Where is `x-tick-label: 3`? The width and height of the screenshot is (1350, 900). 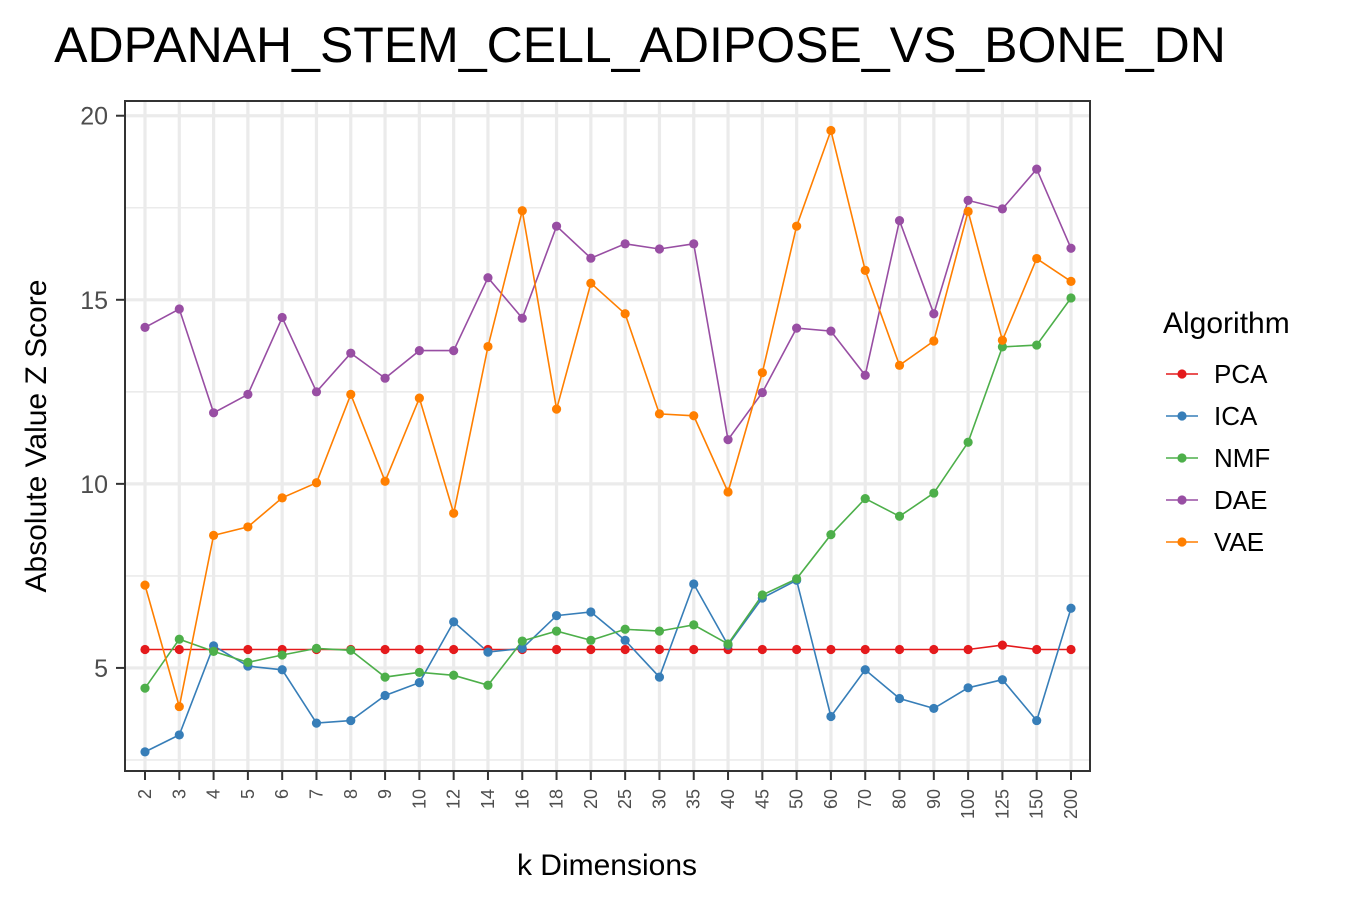
x-tick-label: 3 is located at coordinates (179, 794).